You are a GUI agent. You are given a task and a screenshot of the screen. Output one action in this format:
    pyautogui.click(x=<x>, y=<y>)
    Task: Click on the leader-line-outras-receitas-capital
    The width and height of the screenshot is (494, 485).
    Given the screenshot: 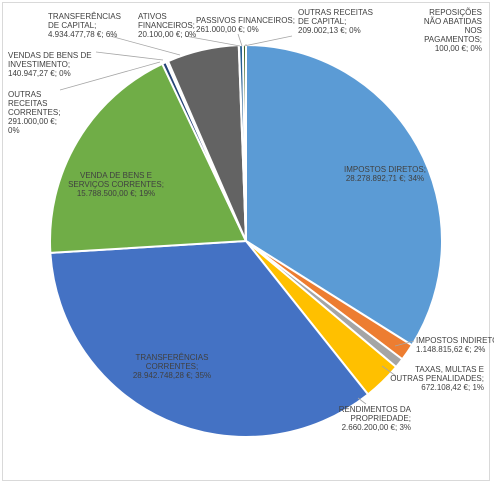 What is the action you would take?
    pyautogui.click(x=268, y=41)
    